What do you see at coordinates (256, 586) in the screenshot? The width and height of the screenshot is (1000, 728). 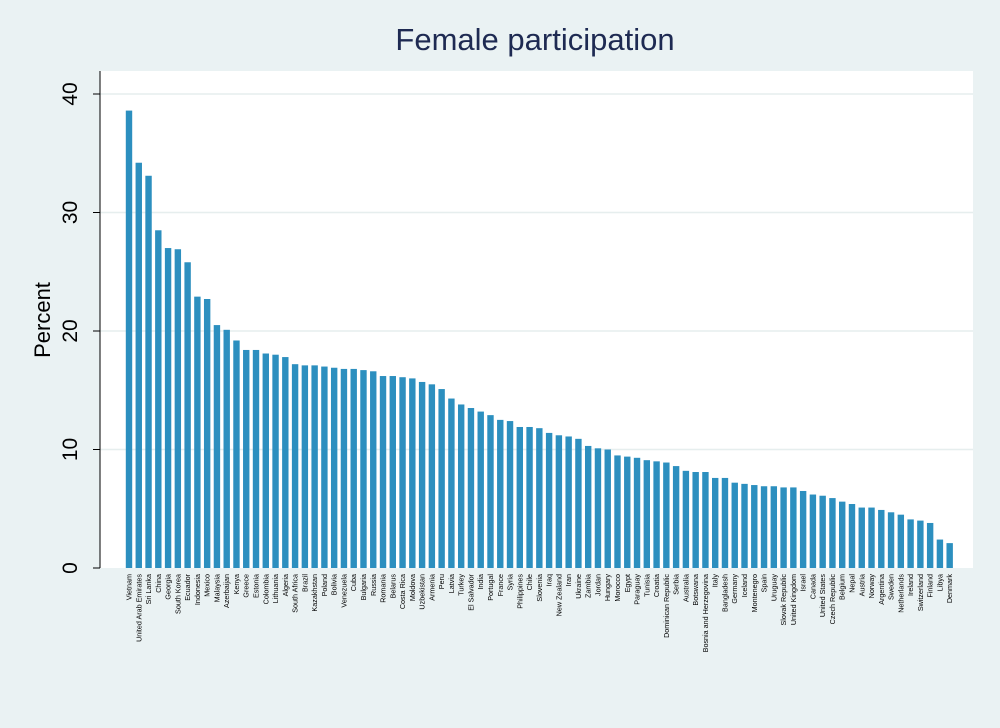 I see `x-tick-label: Estonia` at bounding box center [256, 586].